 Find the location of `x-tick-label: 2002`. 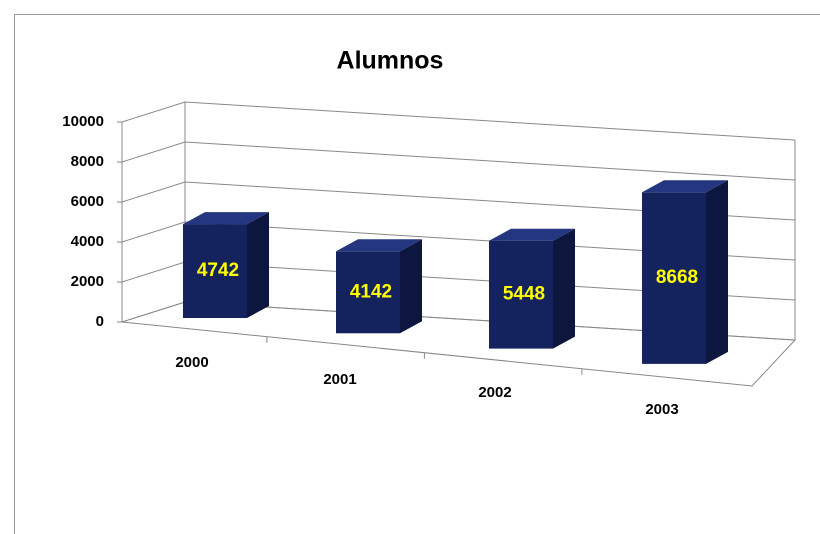

x-tick-label: 2002 is located at coordinates (494, 392).